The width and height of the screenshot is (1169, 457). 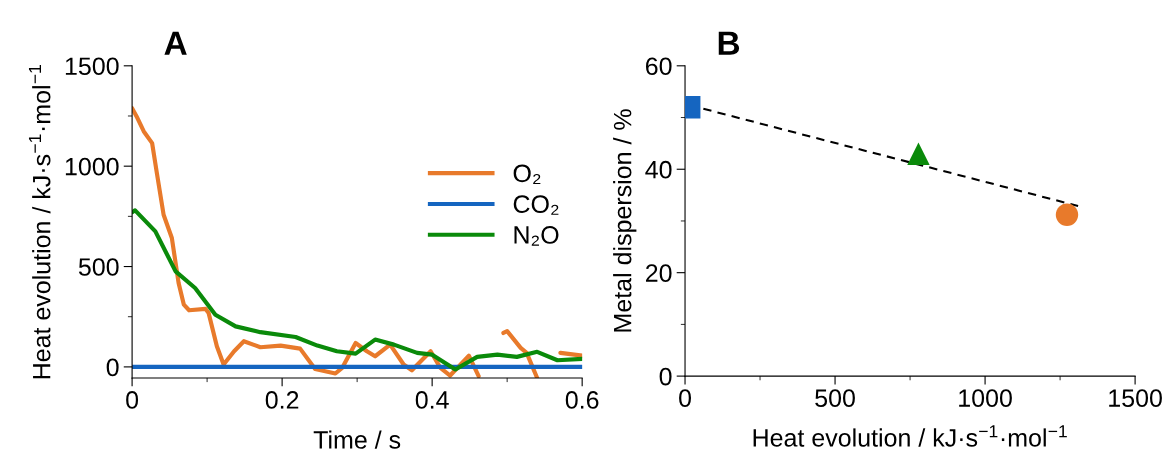 What do you see at coordinates (282, 400) in the screenshot?
I see `x-tick-label: 0.2` at bounding box center [282, 400].